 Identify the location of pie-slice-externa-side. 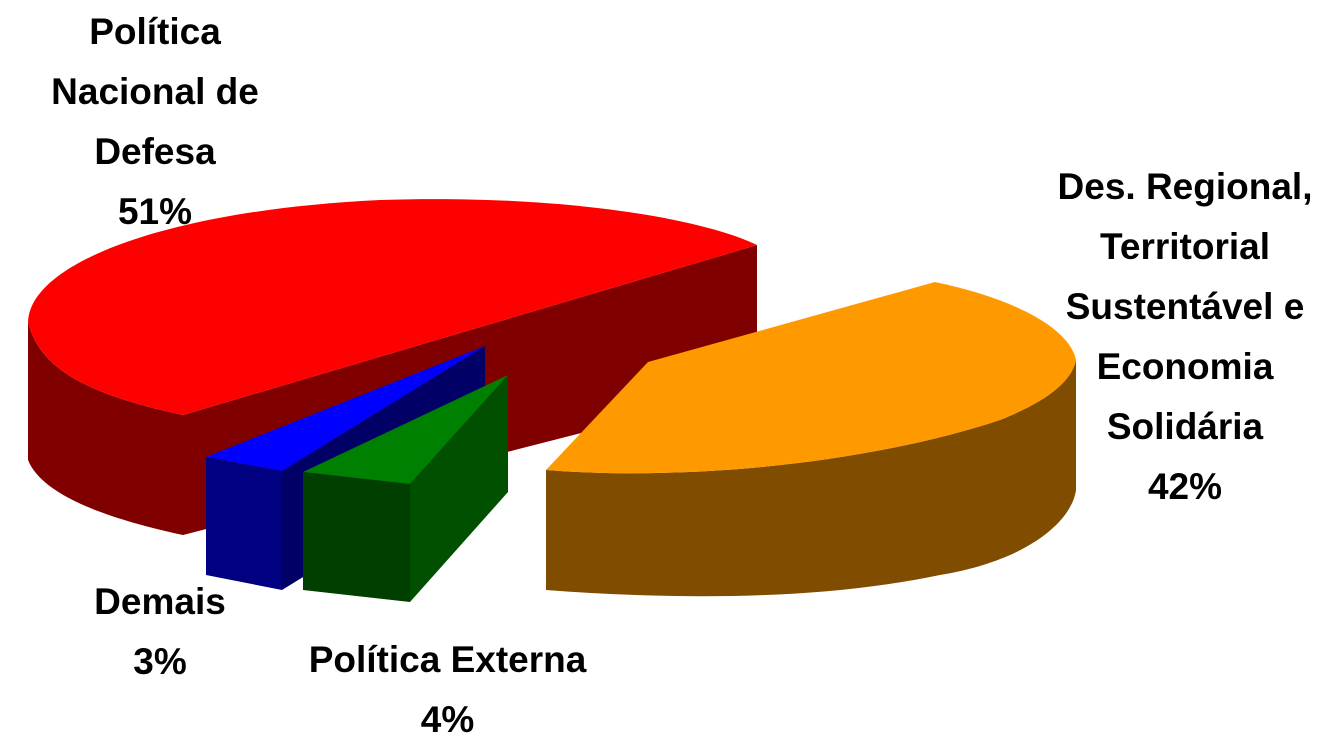
(356, 537).